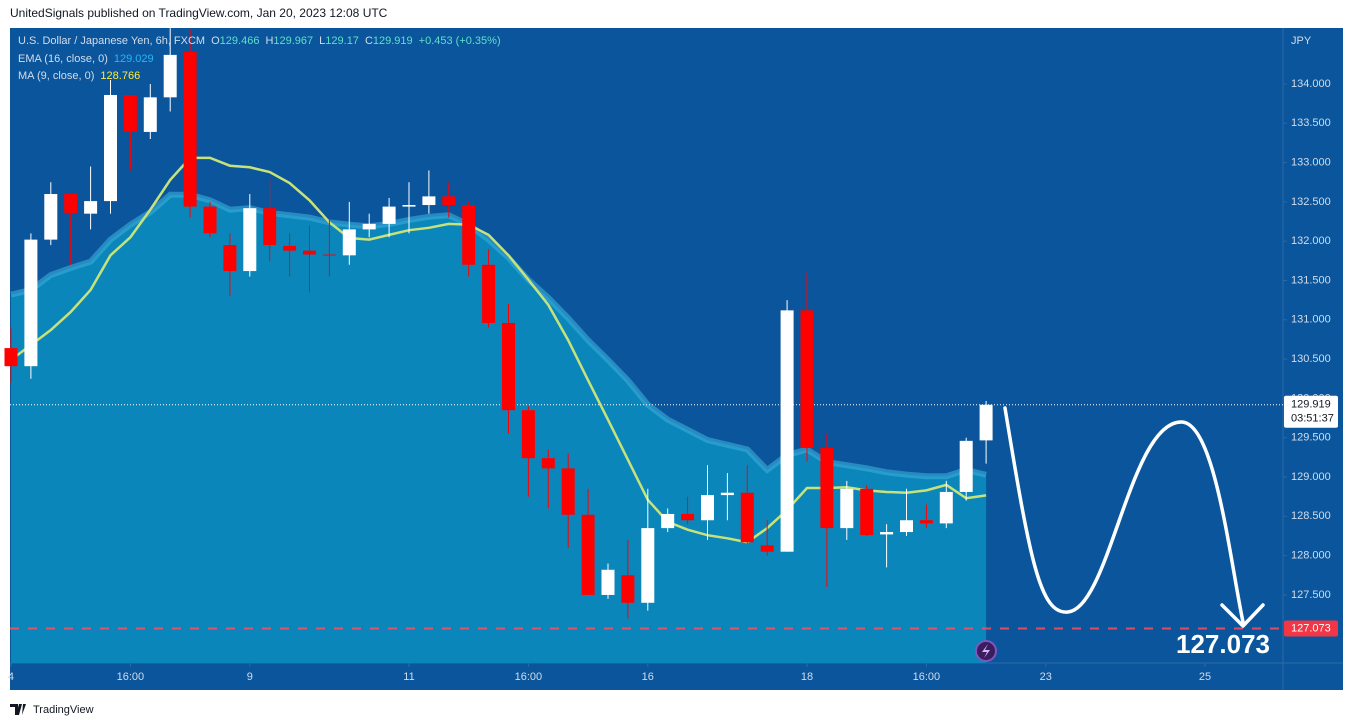  Describe the element at coordinates (1311, 595) in the screenshot. I see `y-tick-label: 127.500` at that location.